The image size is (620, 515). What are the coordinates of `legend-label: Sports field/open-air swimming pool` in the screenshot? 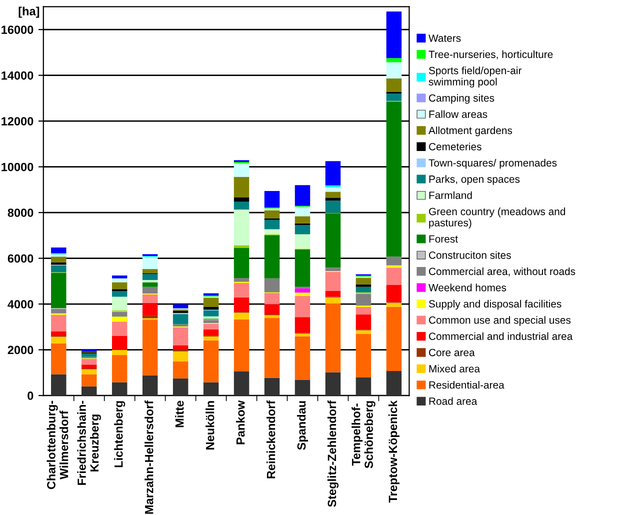 It's located at (475, 77).